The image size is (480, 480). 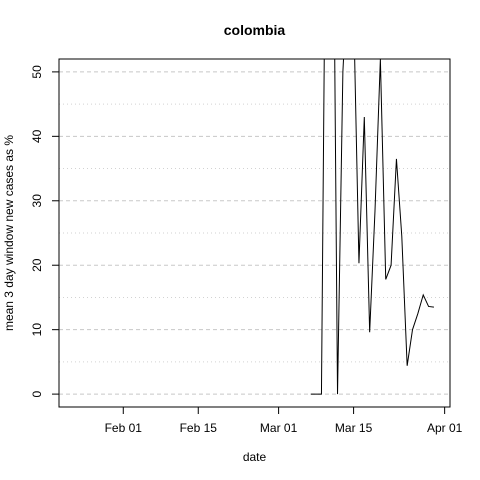 I want to click on x-tick-label: Feb 15, so click(x=199, y=428).